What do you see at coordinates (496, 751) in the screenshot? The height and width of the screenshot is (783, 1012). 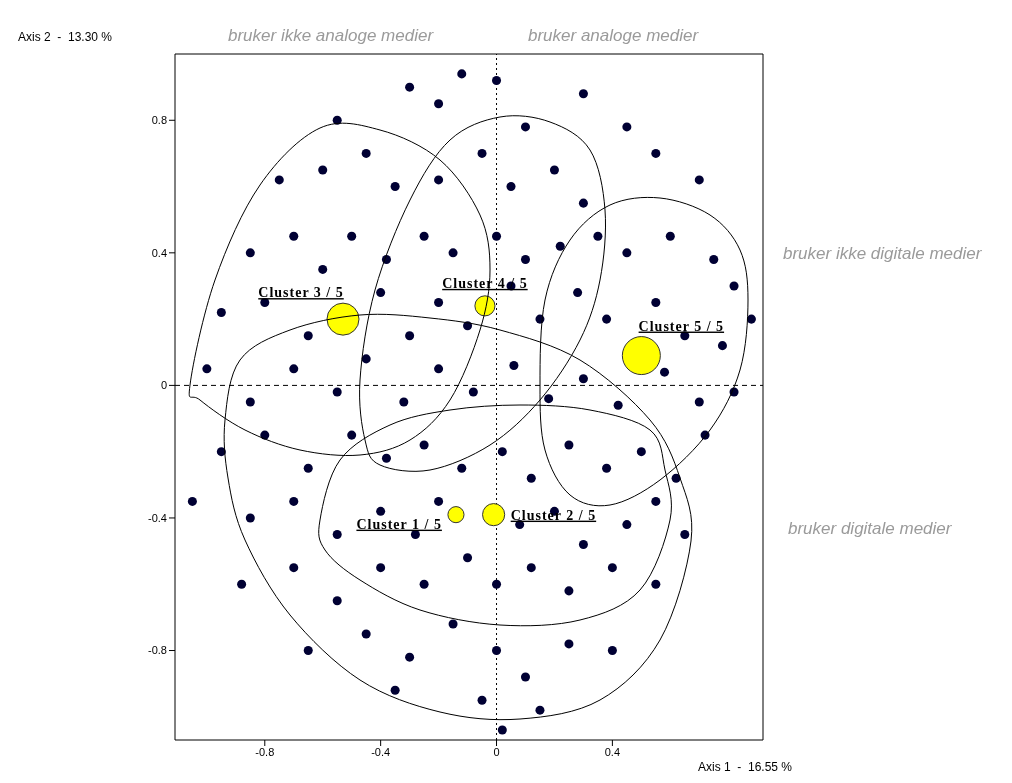 I see `x-tick-label: 0` at bounding box center [496, 751].